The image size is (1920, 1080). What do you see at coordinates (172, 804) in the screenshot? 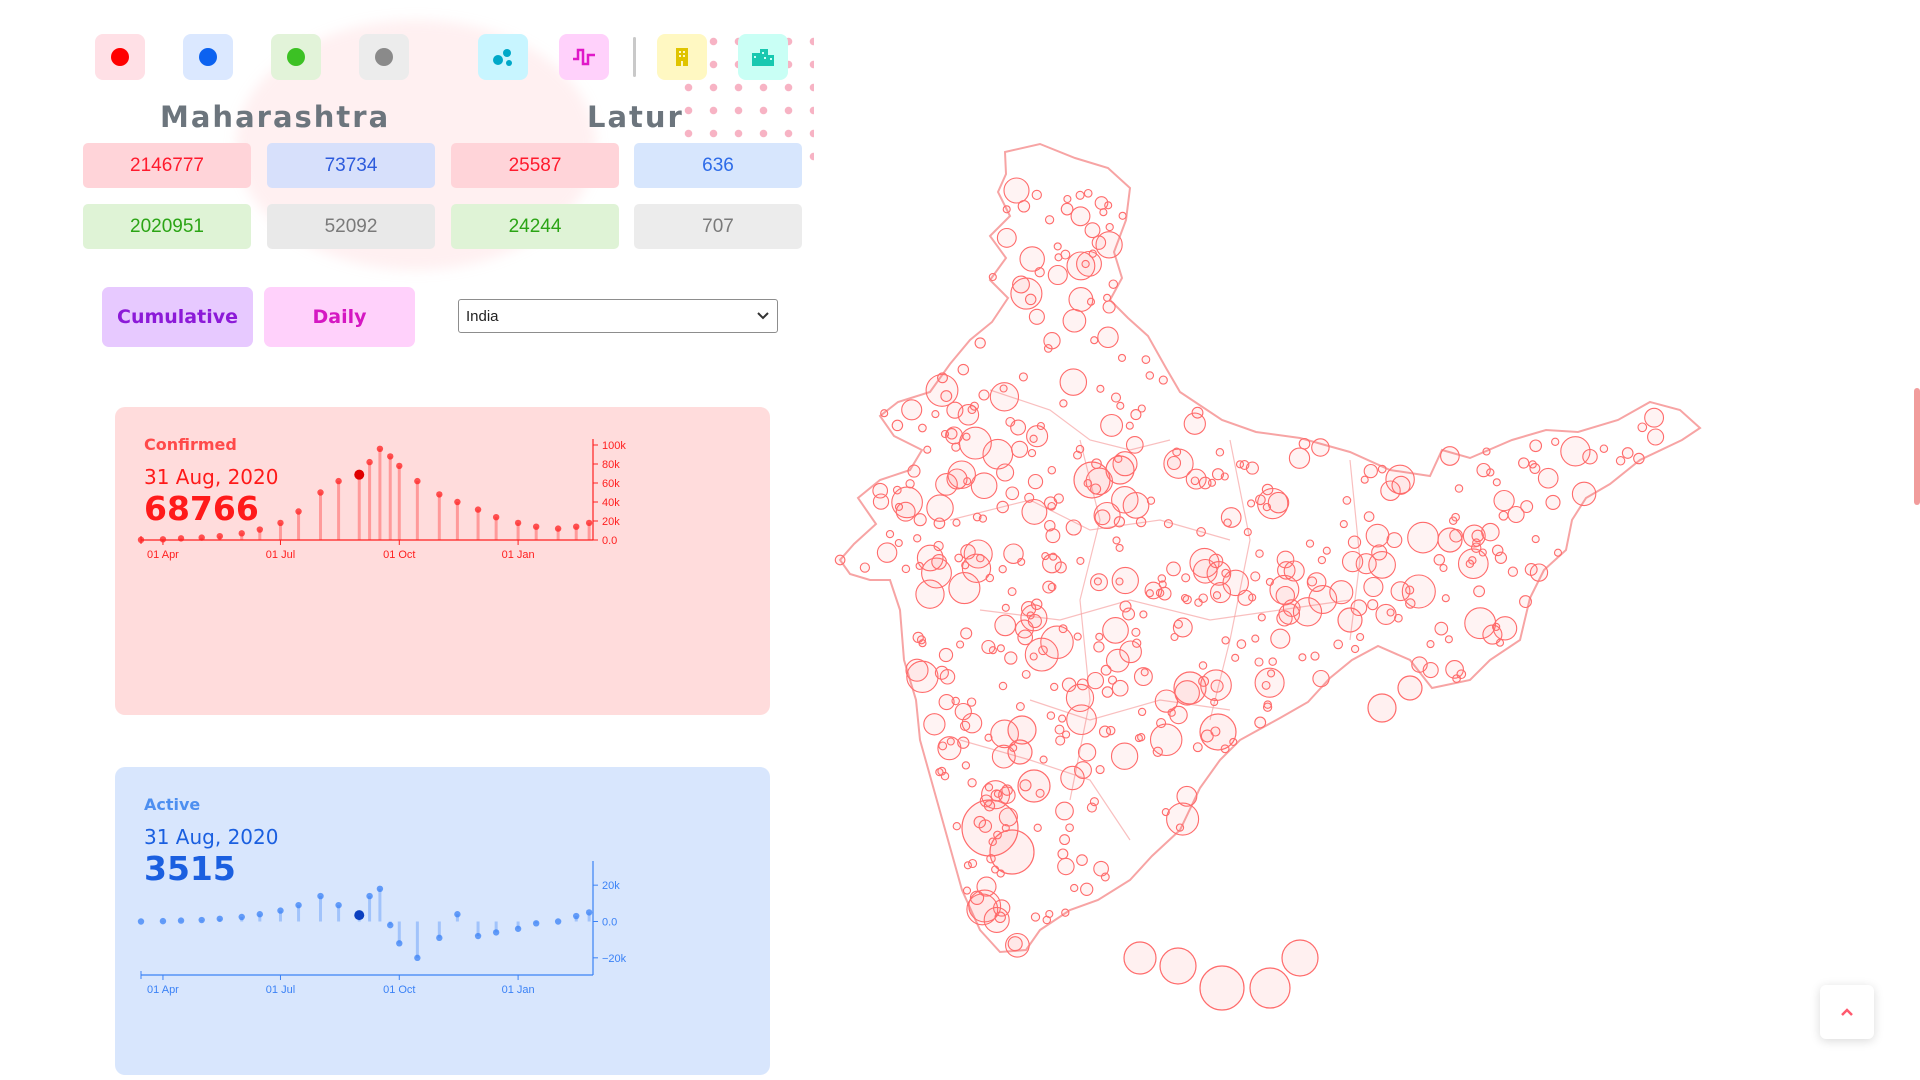
I see `chart-label: Active` at bounding box center [172, 804].